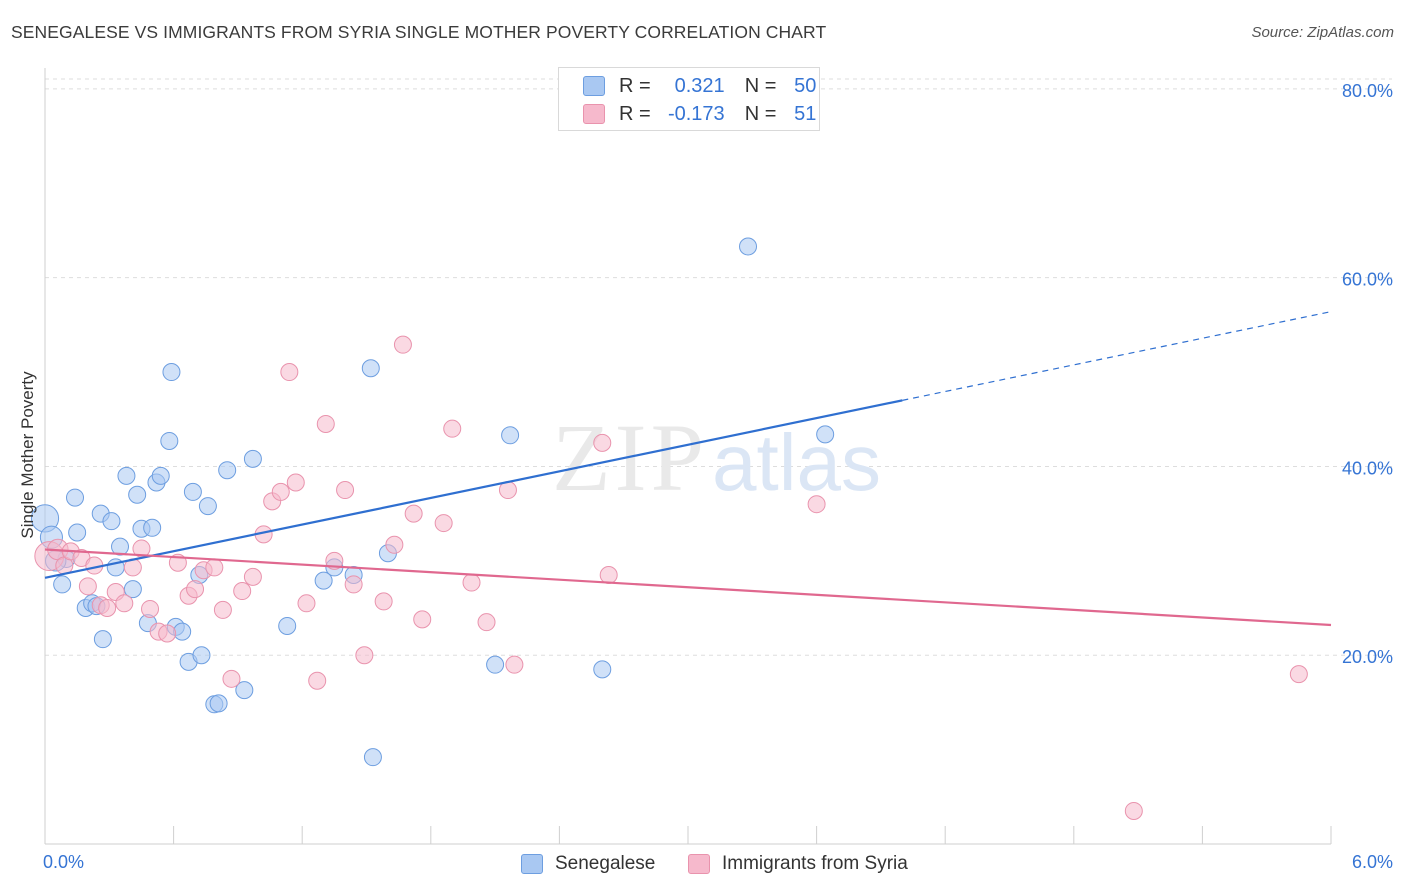 The height and width of the screenshot is (892, 1406). I want to click on n-value: 51, so click(805, 113).